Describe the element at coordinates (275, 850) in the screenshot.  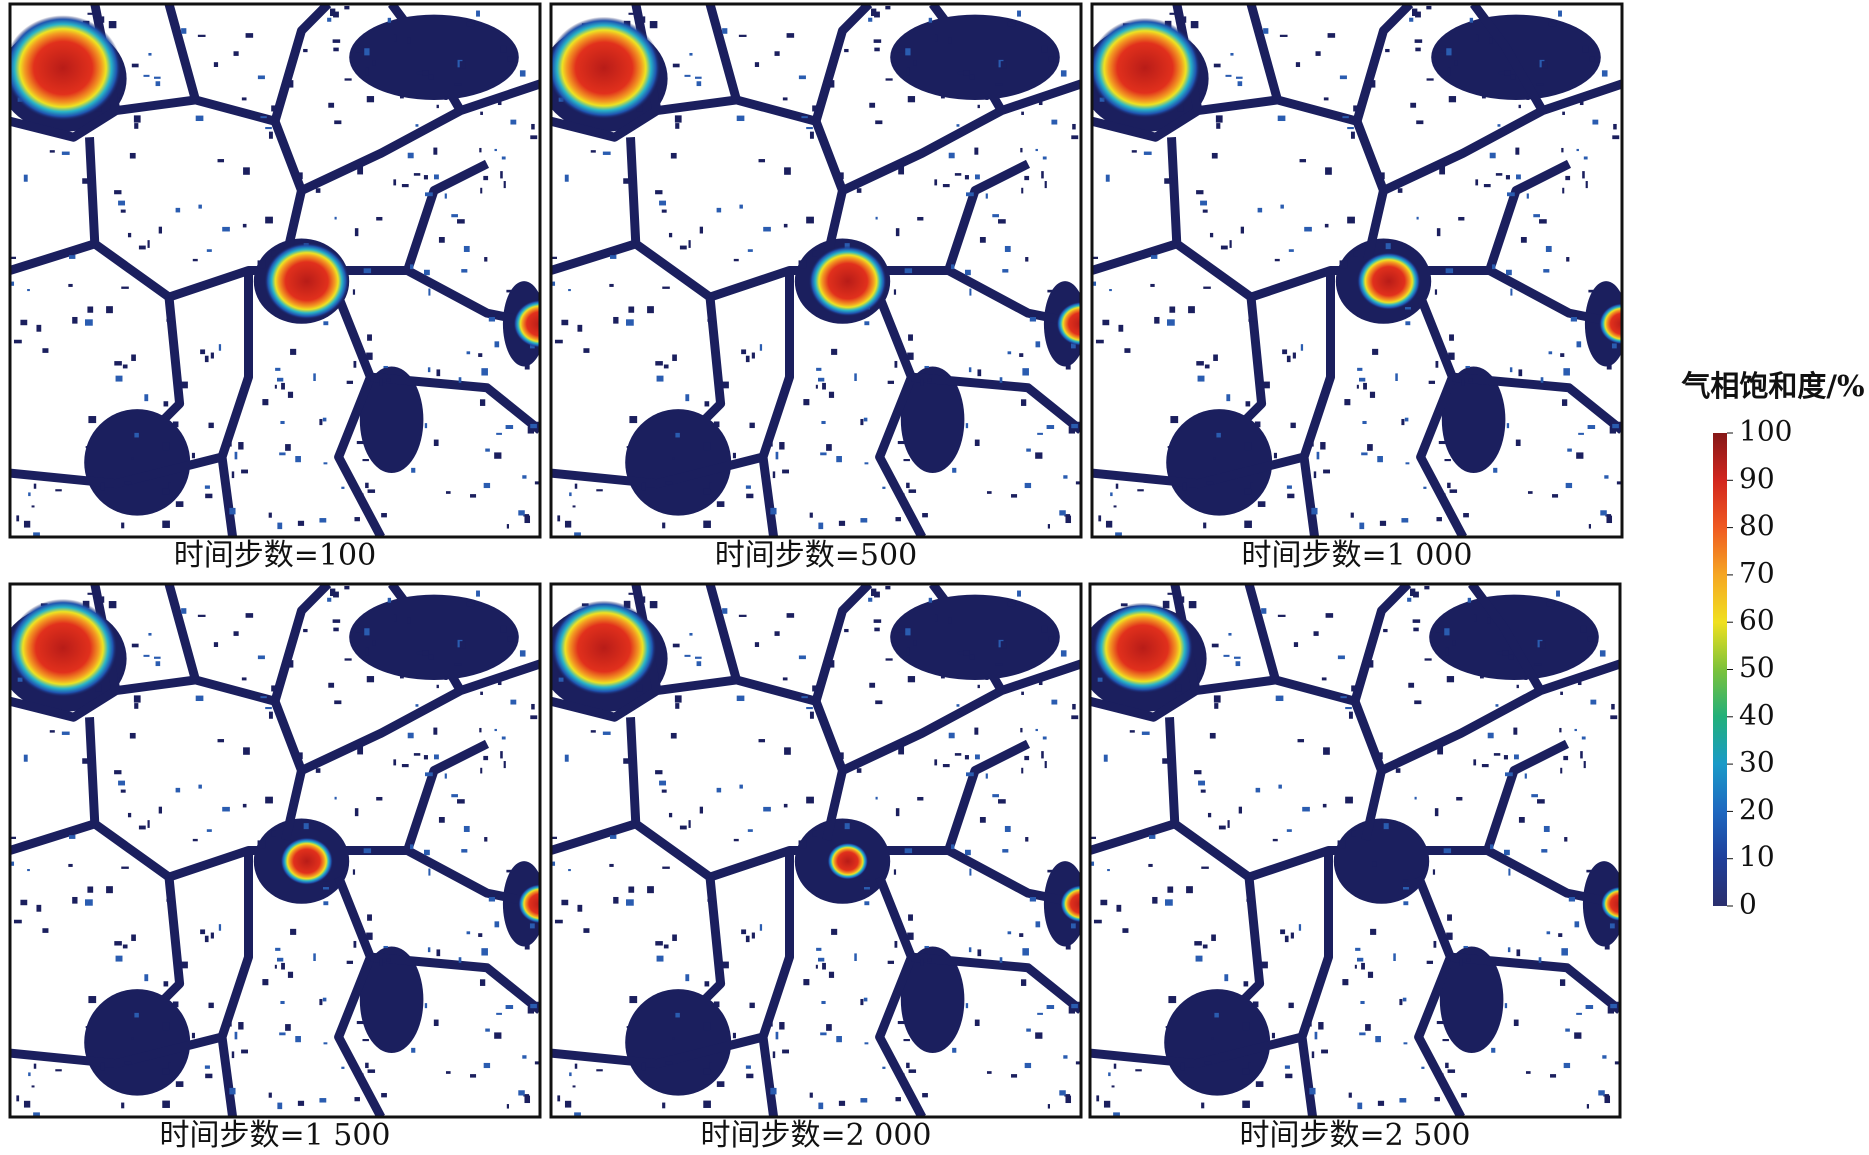
I see `panel-border` at that location.